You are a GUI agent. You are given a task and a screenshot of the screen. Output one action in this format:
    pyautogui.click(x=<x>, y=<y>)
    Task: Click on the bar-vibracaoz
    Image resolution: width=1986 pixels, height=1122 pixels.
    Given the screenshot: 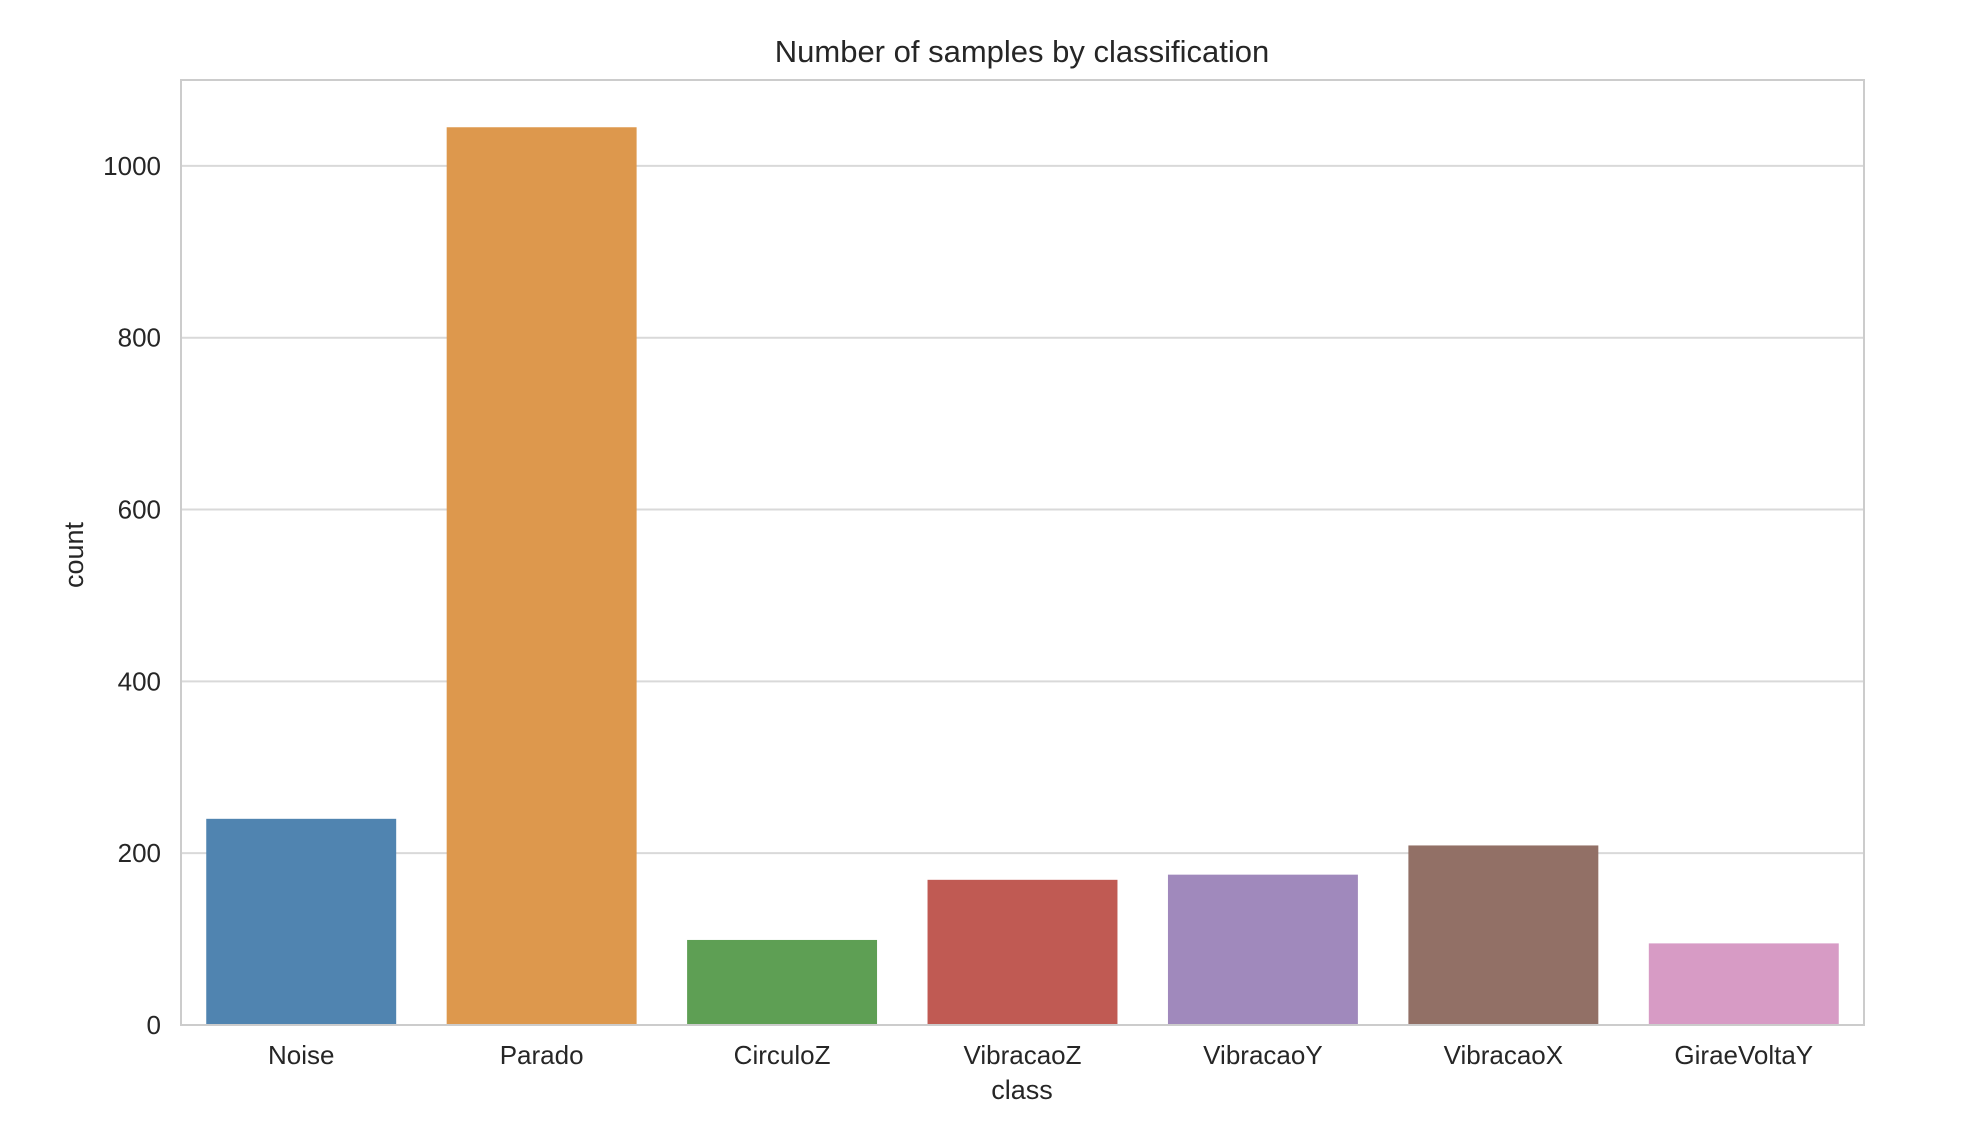 What is the action you would take?
    pyautogui.click(x=1022, y=952)
    